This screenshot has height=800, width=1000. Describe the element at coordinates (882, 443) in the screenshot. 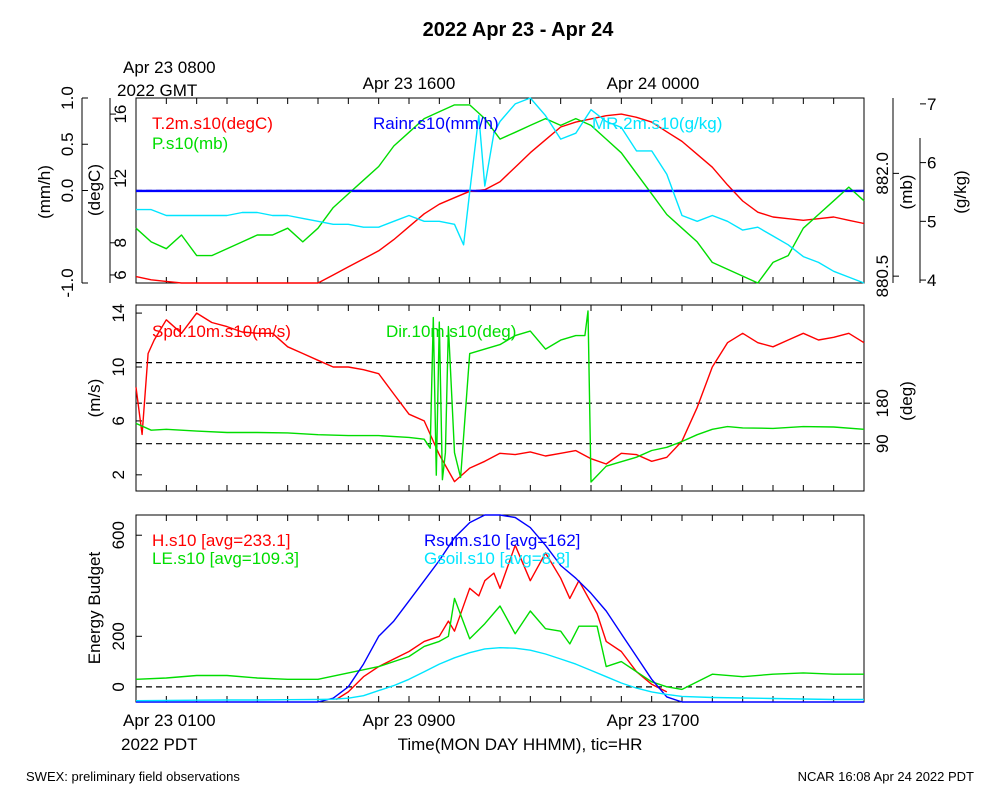

I see `axis-tick-label: 90` at that location.